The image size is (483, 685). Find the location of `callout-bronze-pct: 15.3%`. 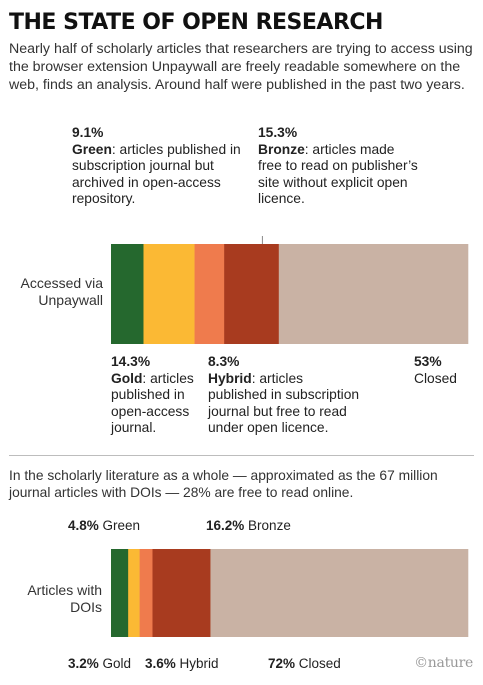

callout-bronze-pct: 15.3% is located at coordinates (278, 132).